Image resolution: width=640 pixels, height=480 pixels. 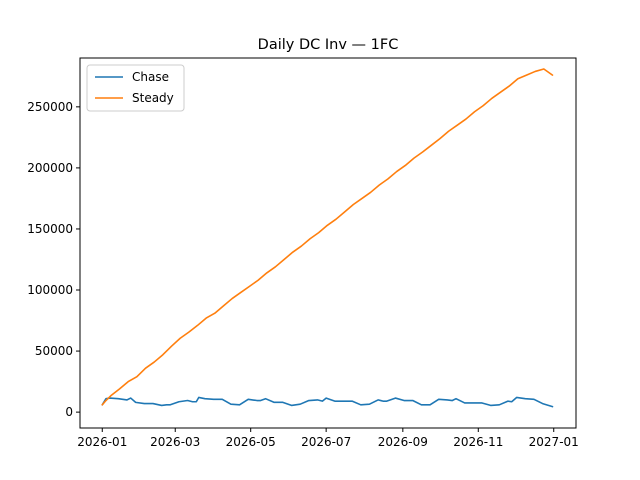 I want to click on y-tick-label: 0, so click(x=69, y=412).